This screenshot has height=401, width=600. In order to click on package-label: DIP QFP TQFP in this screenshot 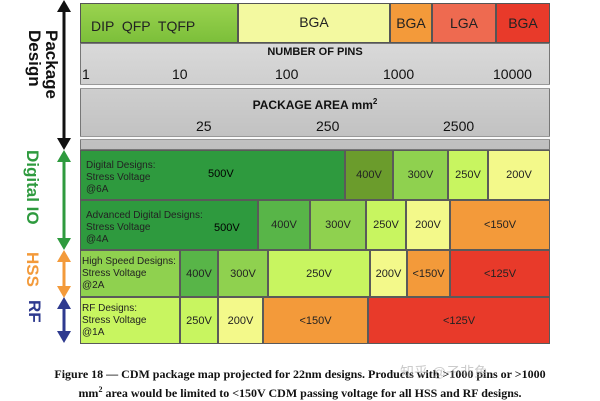, I will do `click(143, 26)`.